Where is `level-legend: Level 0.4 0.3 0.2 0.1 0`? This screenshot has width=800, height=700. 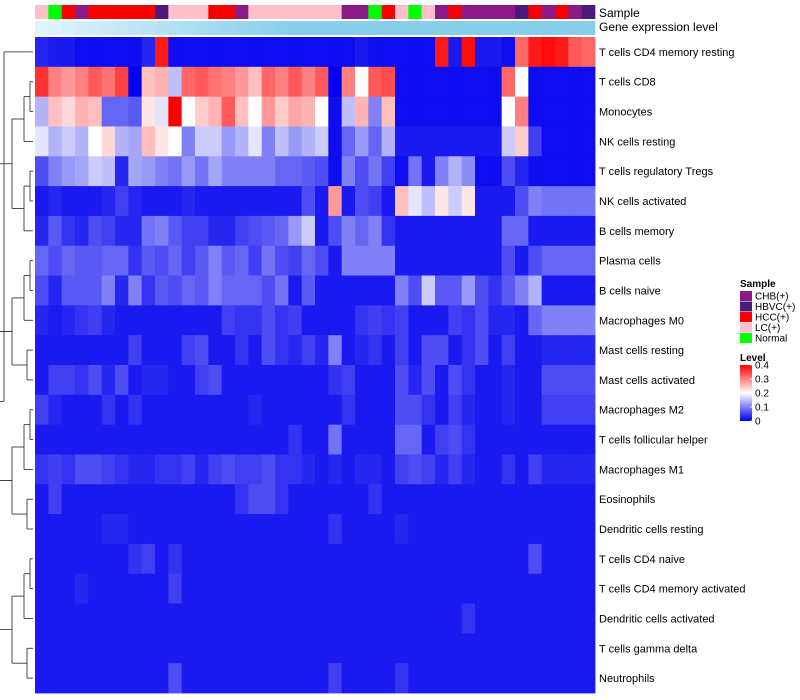
level-legend: Level 0.4 0.3 0.2 0.1 0 is located at coordinates (754, 390).